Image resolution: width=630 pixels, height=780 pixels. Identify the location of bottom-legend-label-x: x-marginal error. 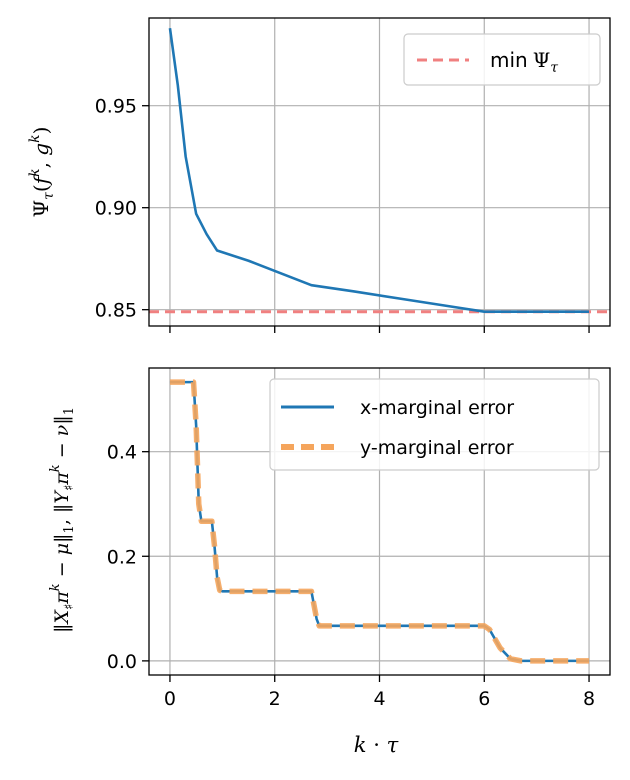
(437, 408).